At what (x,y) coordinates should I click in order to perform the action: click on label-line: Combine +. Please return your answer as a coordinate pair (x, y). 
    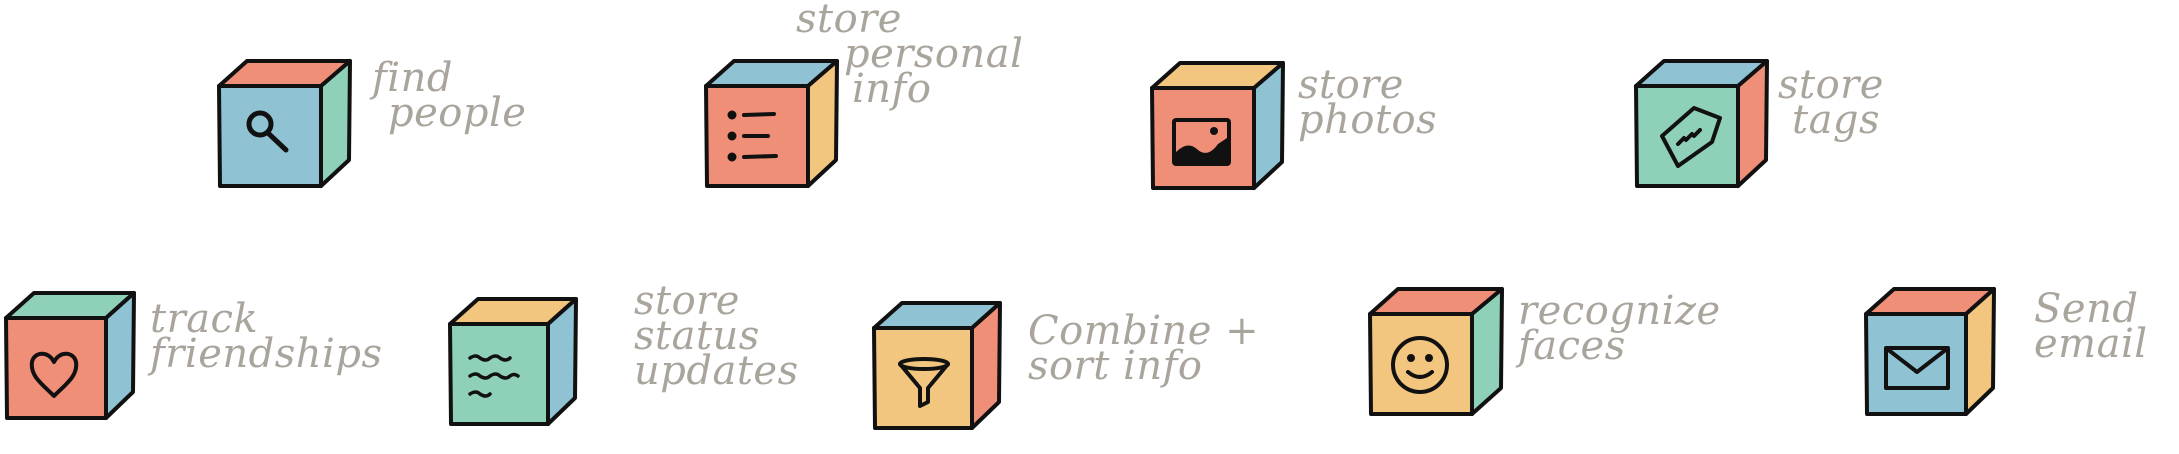
    Looking at the image, I should click on (1144, 331).